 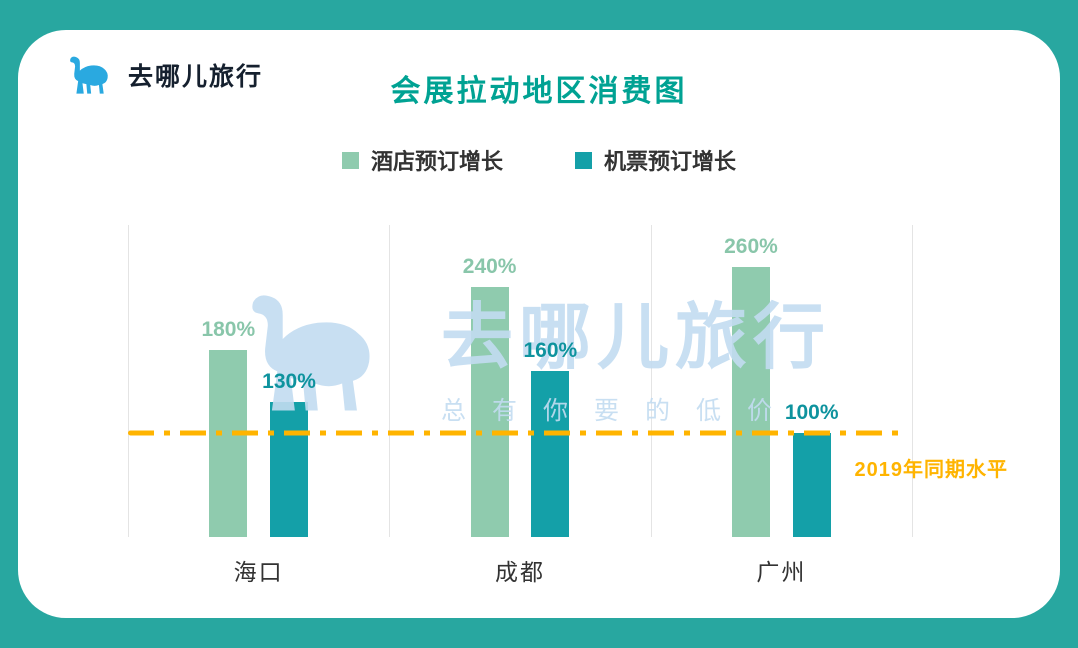 What do you see at coordinates (670, 161) in the screenshot?
I see `legend-label-flight: 机票预订增长` at bounding box center [670, 161].